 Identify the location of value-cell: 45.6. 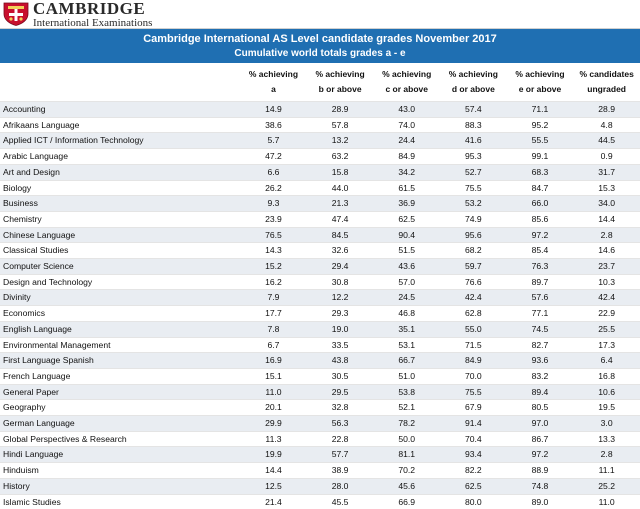
(406, 486).